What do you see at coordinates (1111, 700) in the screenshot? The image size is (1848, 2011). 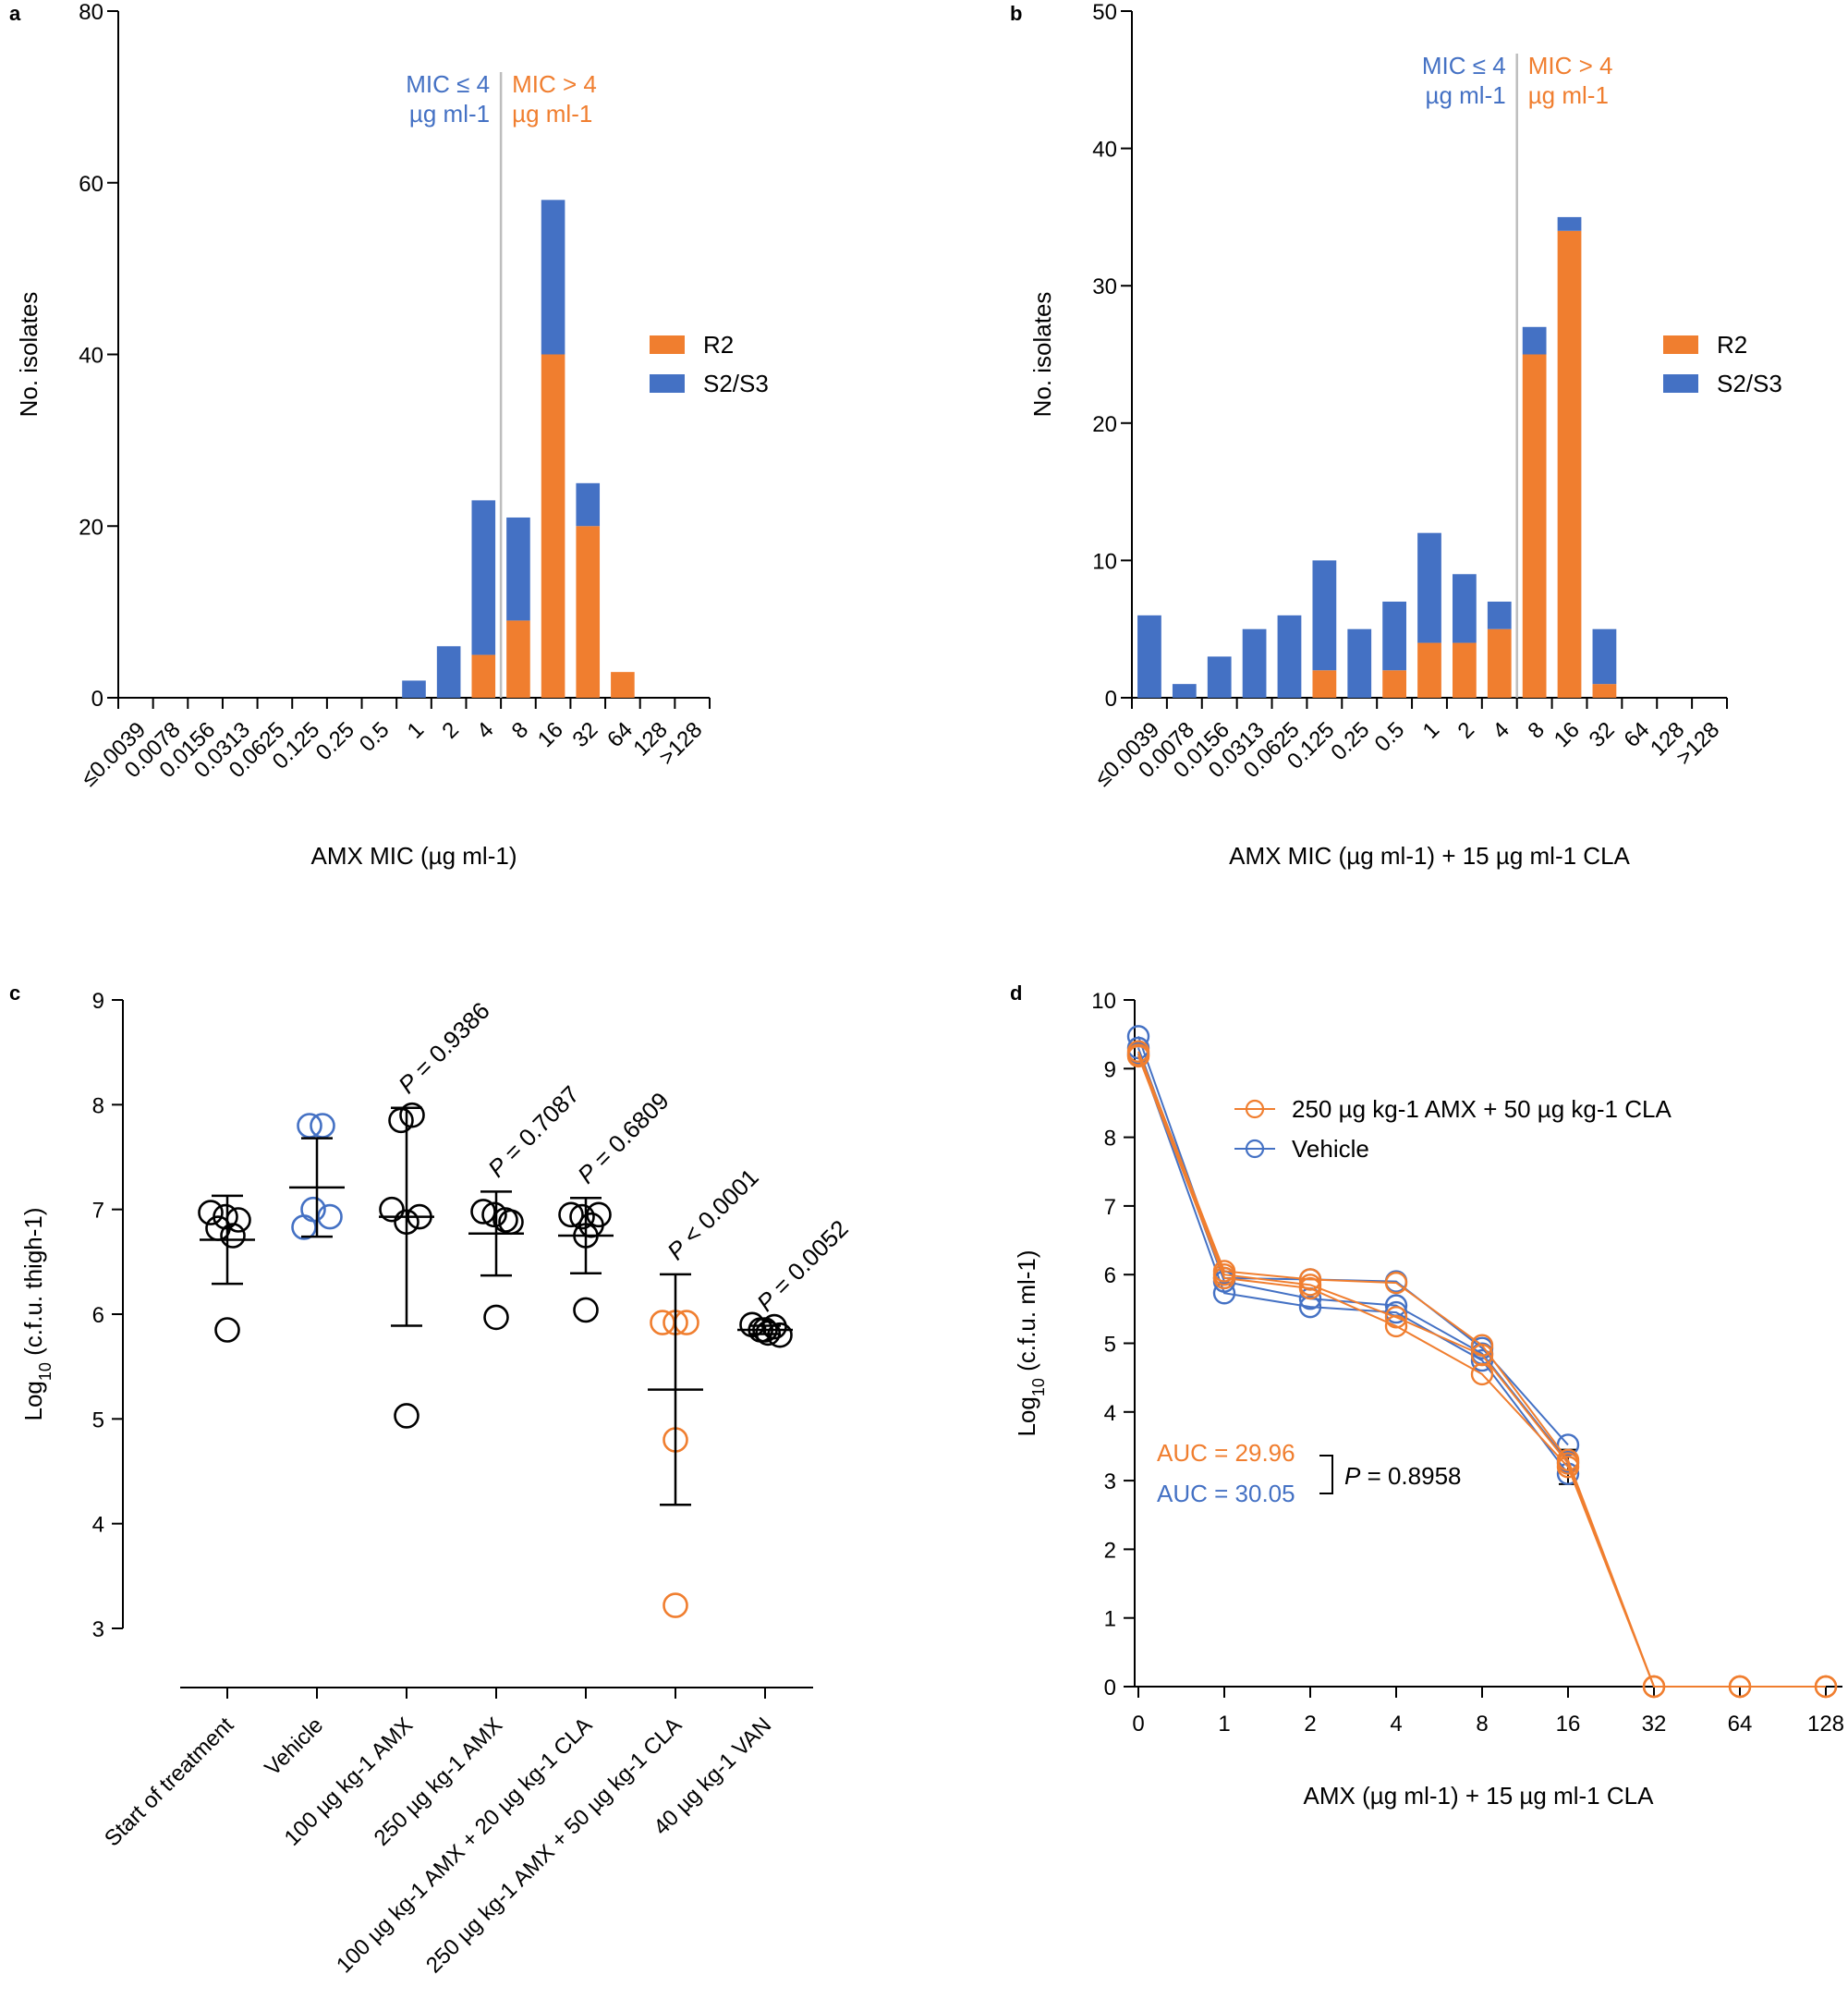 I see `y-tick-label: 0` at bounding box center [1111, 700].